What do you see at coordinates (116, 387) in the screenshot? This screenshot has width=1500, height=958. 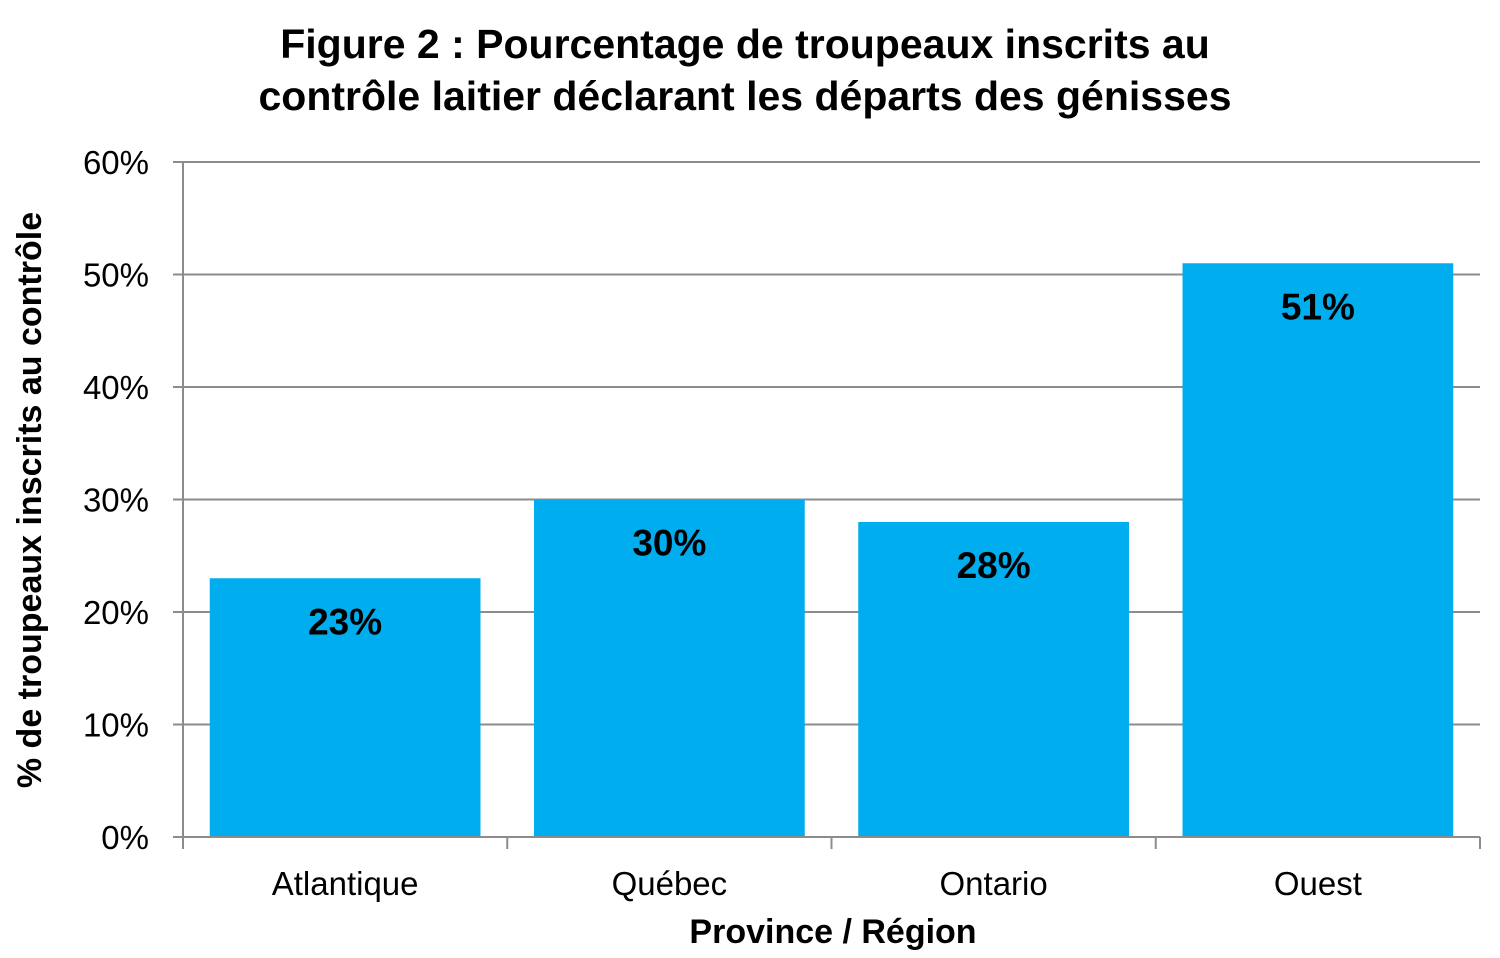 I see `y-tick-label: 40%` at bounding box center [116, 387].